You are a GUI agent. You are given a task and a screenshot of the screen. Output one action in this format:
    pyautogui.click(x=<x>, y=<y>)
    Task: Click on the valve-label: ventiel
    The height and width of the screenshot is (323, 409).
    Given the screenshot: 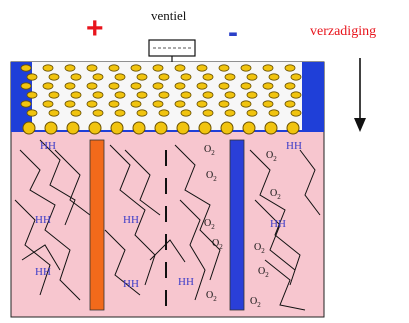 What is the action you would take?
    pyautogui.click(x=169, y=15)
    